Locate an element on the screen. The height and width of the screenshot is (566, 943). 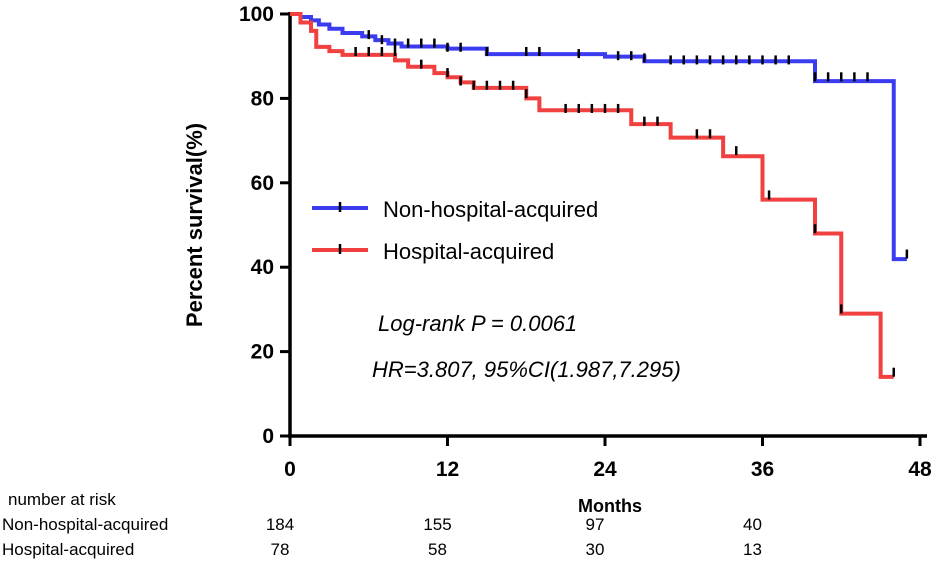
y-tick-label: 60 is located at coordinates (262, 183).